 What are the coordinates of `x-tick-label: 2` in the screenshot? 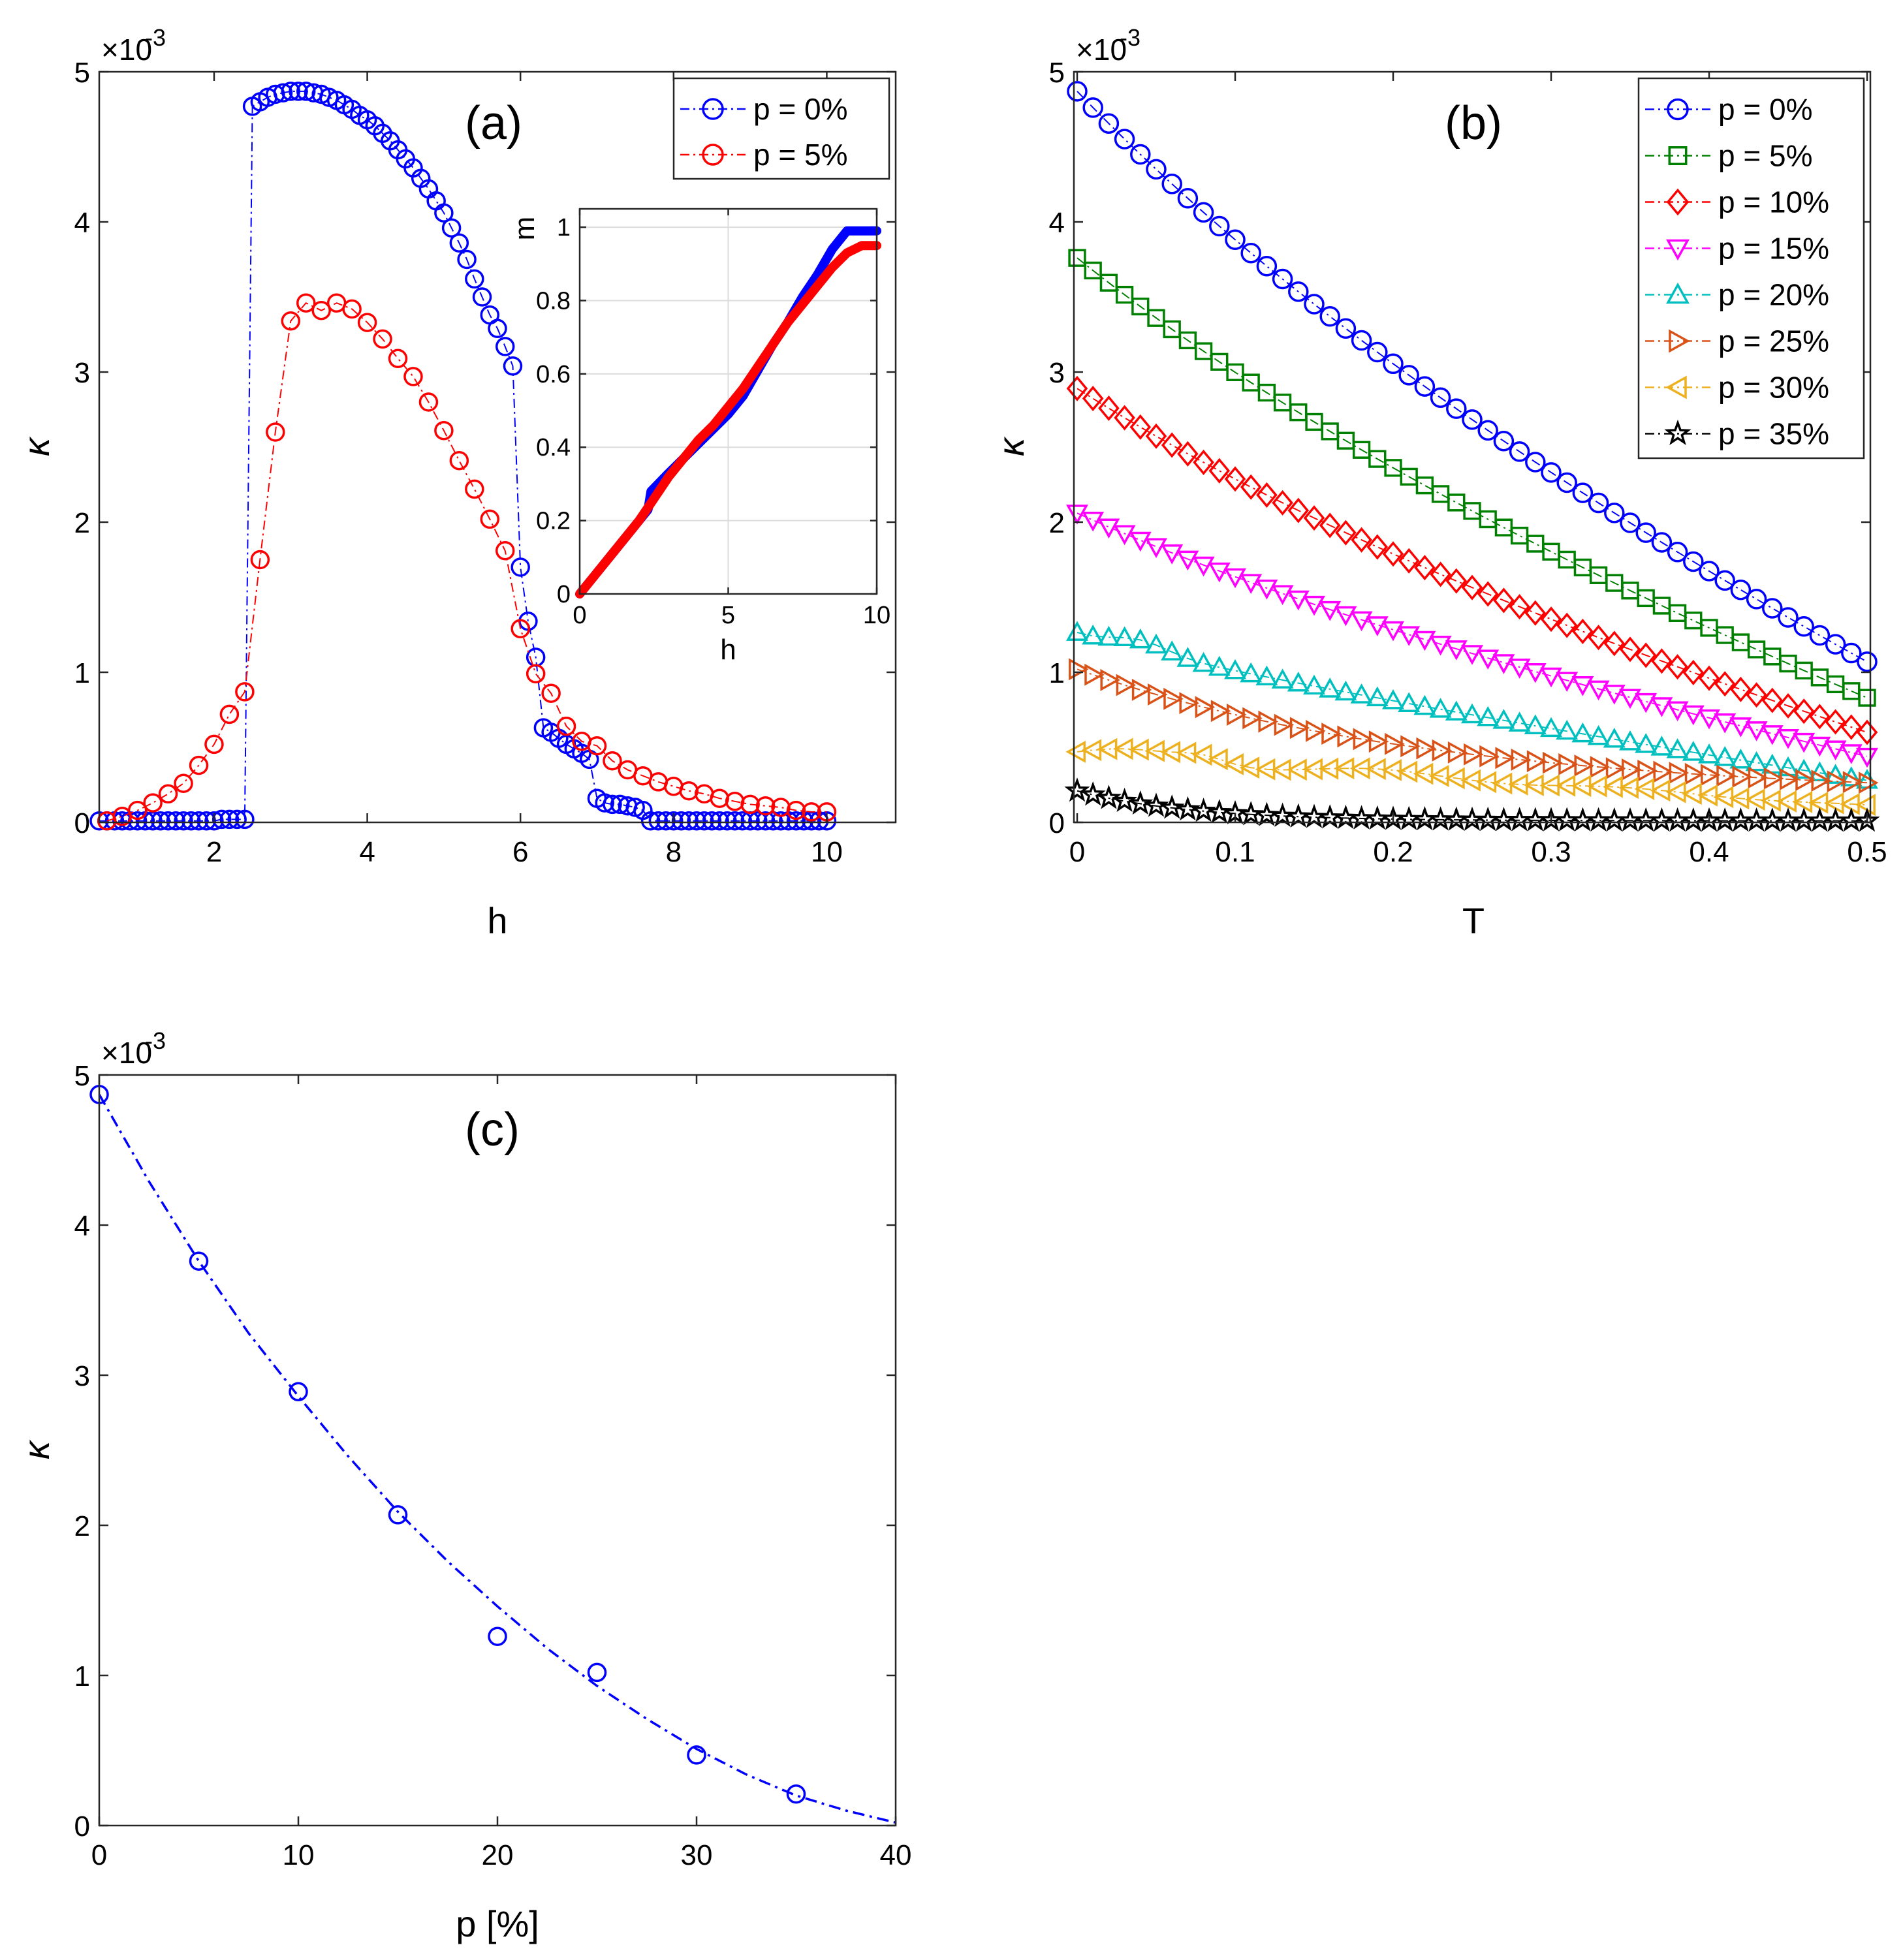 It's located at (214, 852).